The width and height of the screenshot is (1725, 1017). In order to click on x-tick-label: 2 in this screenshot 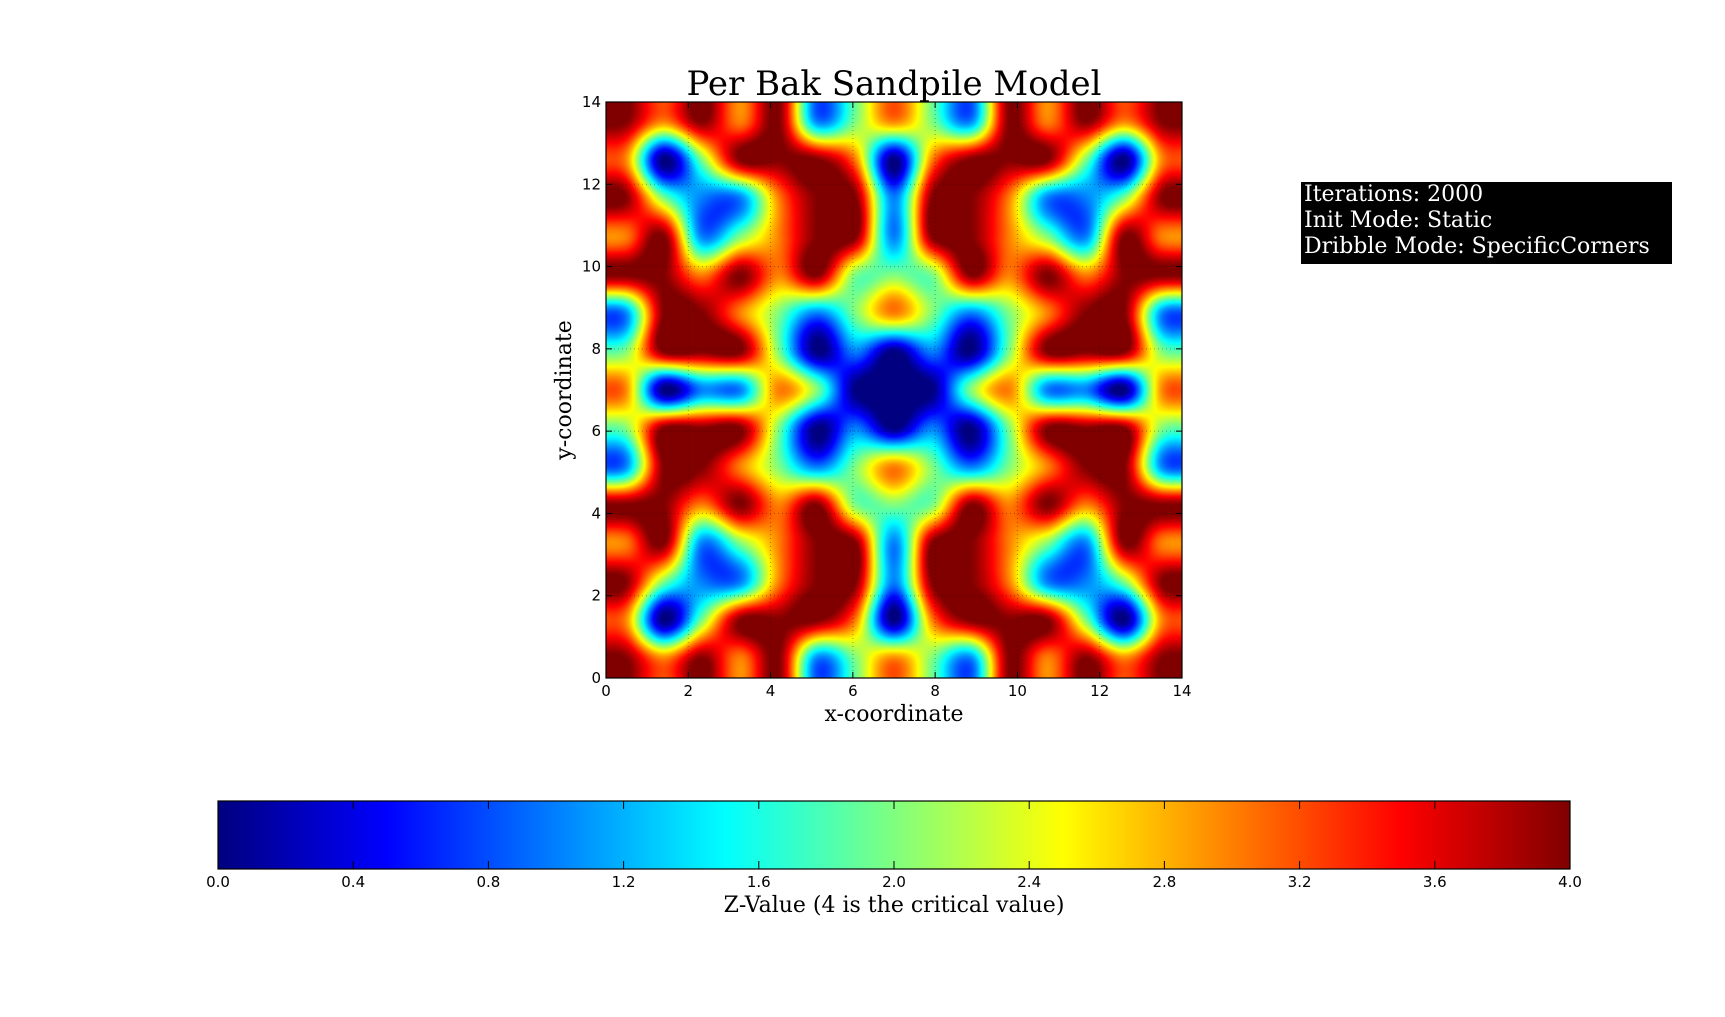, I will do `click(689, 691)`.